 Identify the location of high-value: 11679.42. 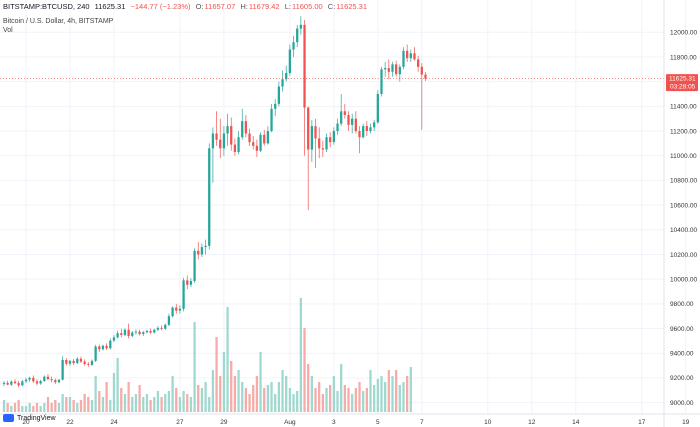
(264, 6).